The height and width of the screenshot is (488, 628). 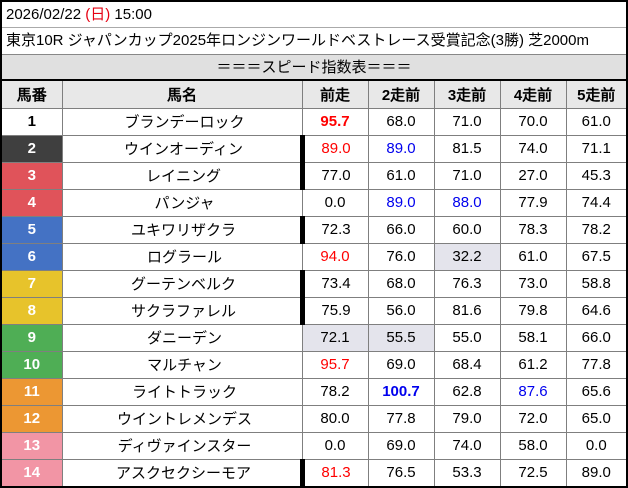 I want to click on index-value-cell: 65.0, so click(x=595, y=418).